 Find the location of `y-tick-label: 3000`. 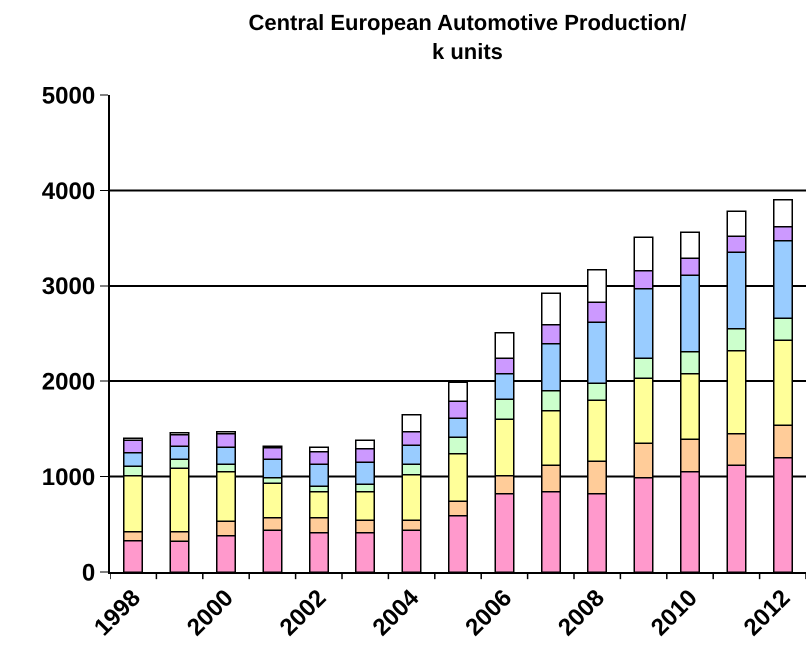

y-tick-label: 3000 is located at coordinates (69, 286).